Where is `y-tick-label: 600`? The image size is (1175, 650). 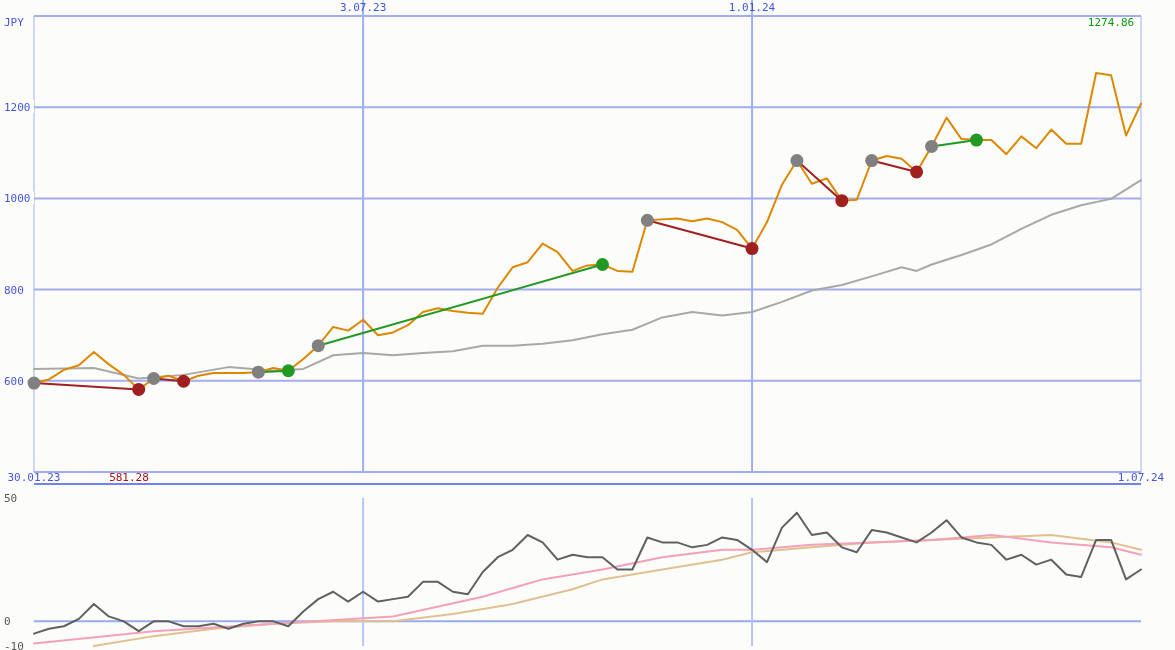 y-tick-label: 600 is located at coordinates (14, 381).